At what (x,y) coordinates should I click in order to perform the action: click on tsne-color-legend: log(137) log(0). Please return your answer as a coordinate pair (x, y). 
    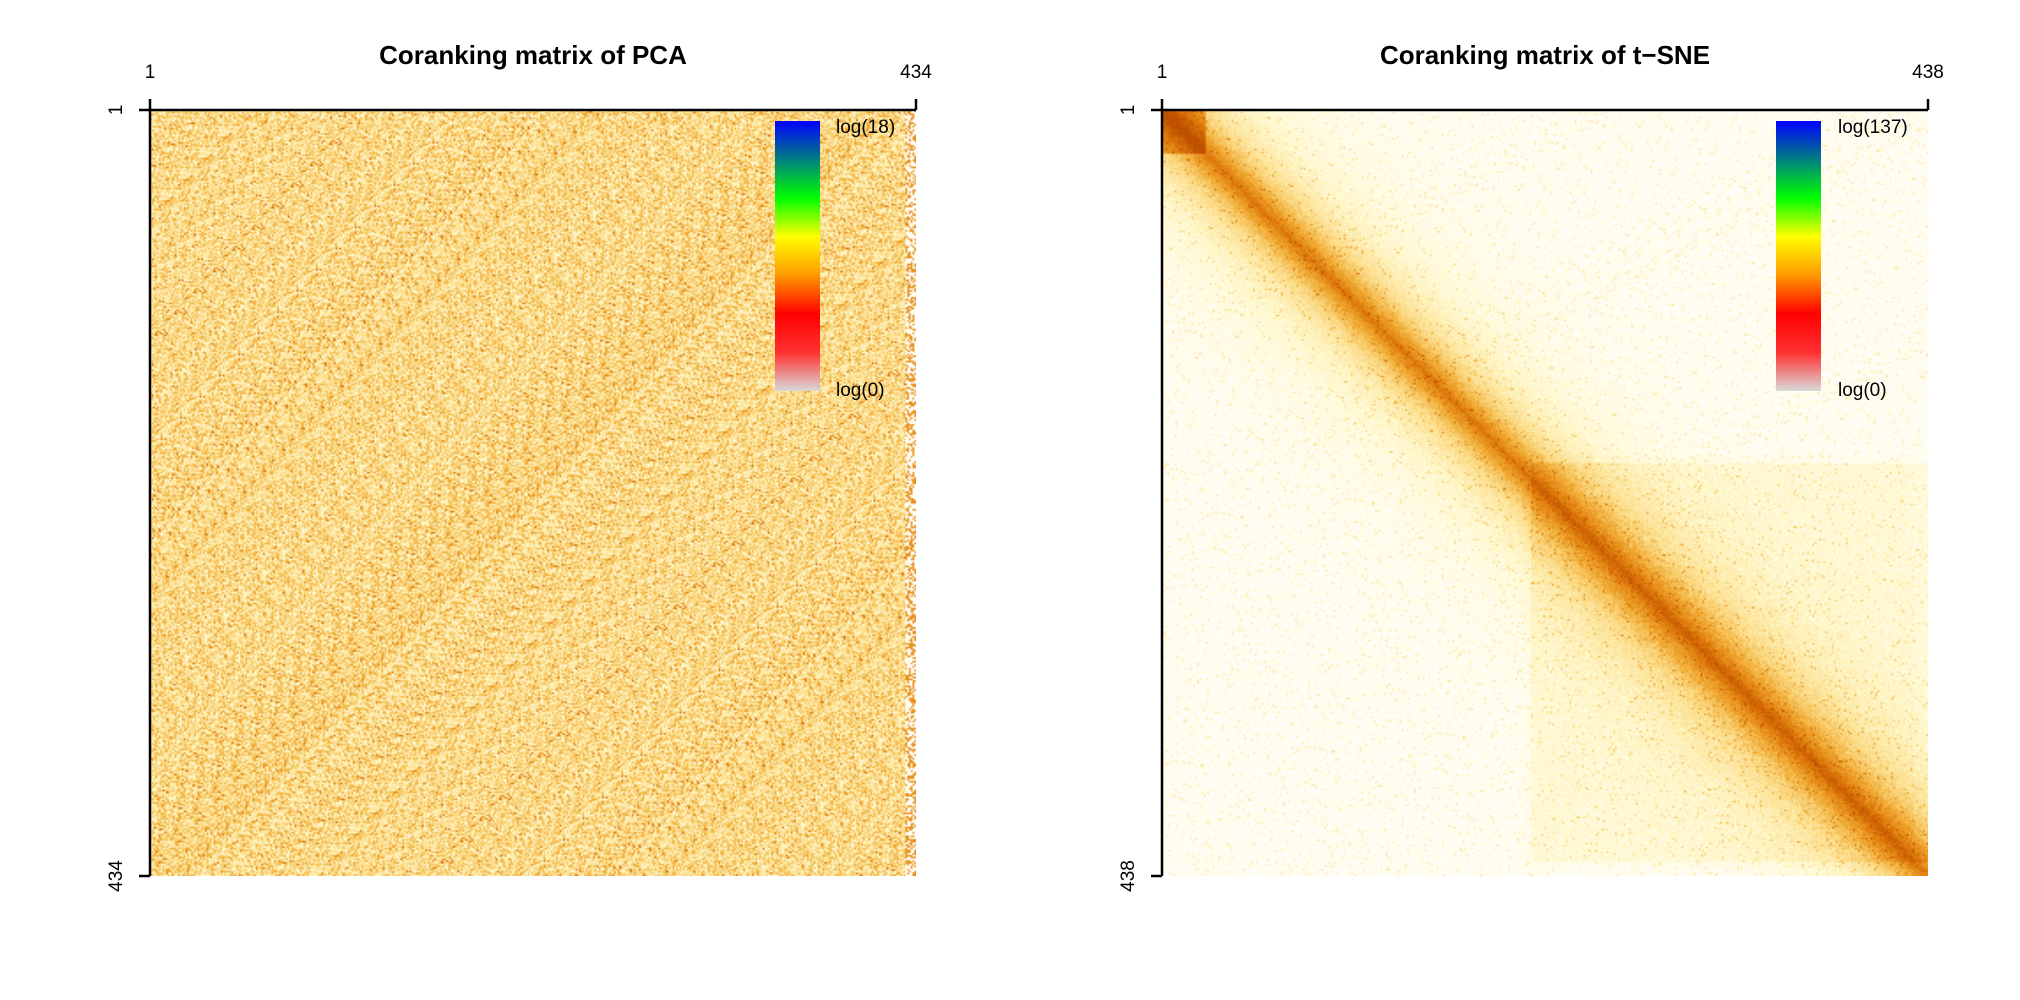
    Looking at the image, I should click on (1842, 259).